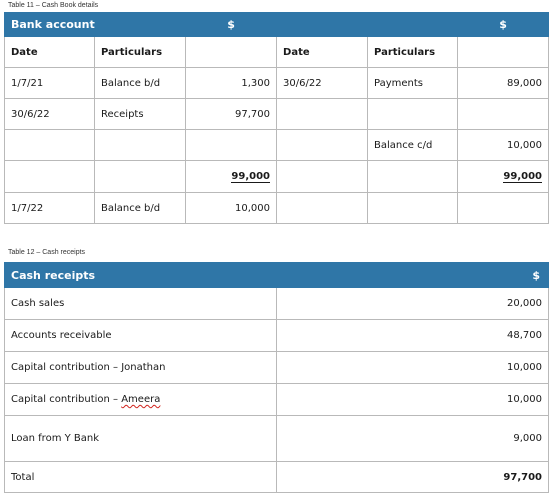 The height and width of the screenshot is (493, 550). Describe the element at coordinates (231, 83) in the screenshot. I see `amount-cell: 1,300` at that location.